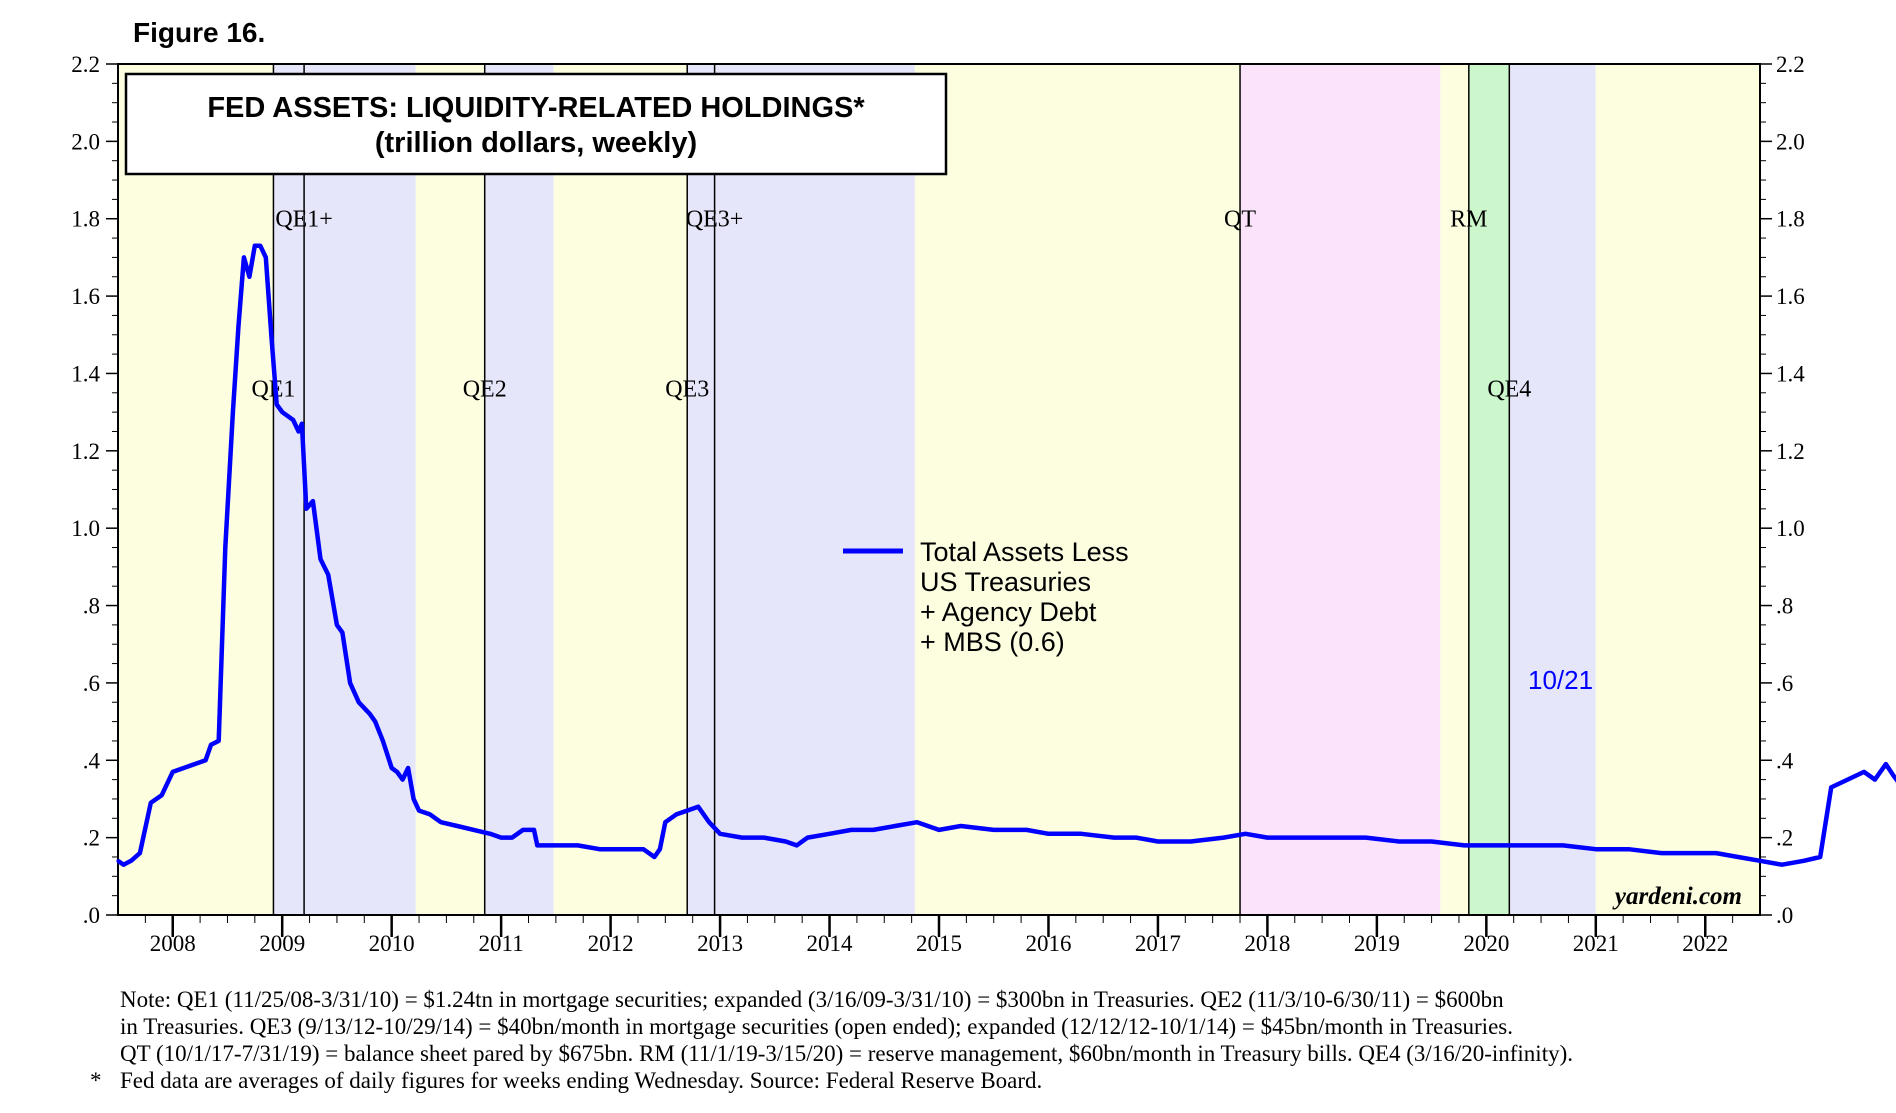  What do you see at coordinates (1785, 760) in the screenshot?
I see `y-tick-label-right: .4` at bounding box center [1785, 760].